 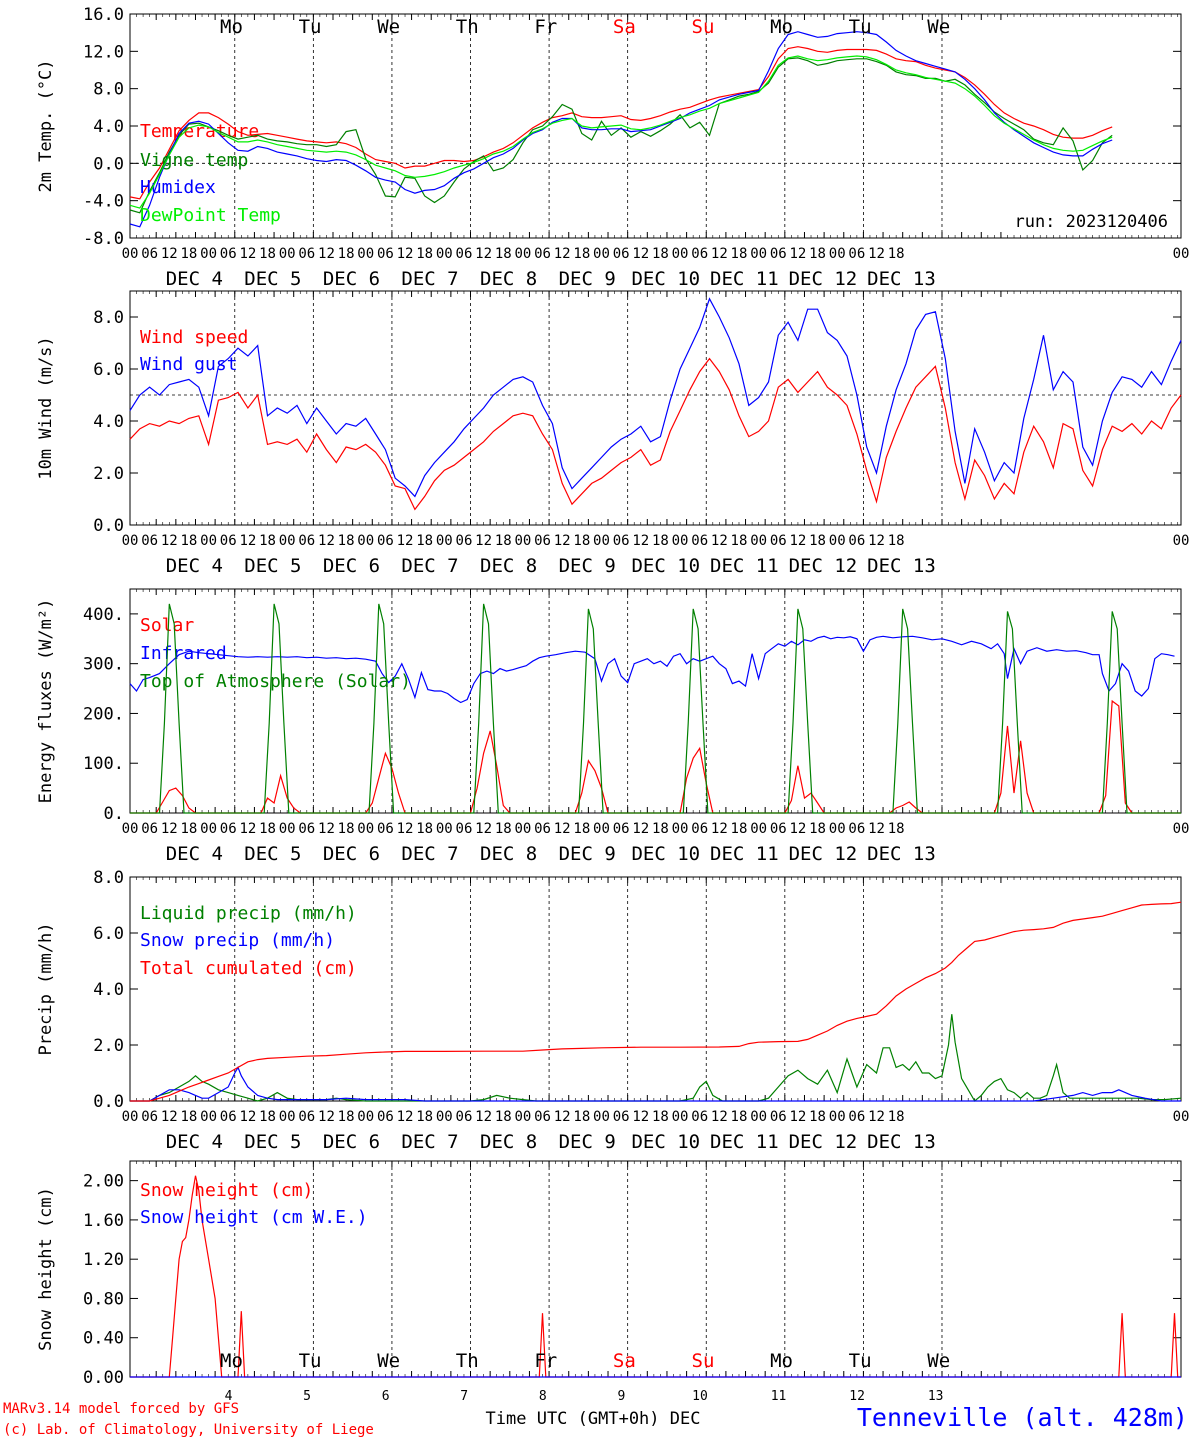 What do you see at coordinates (103, 1339) in the screenshot?
I see `y-tick-label: 0.40` at bounding box center [103, 1339].